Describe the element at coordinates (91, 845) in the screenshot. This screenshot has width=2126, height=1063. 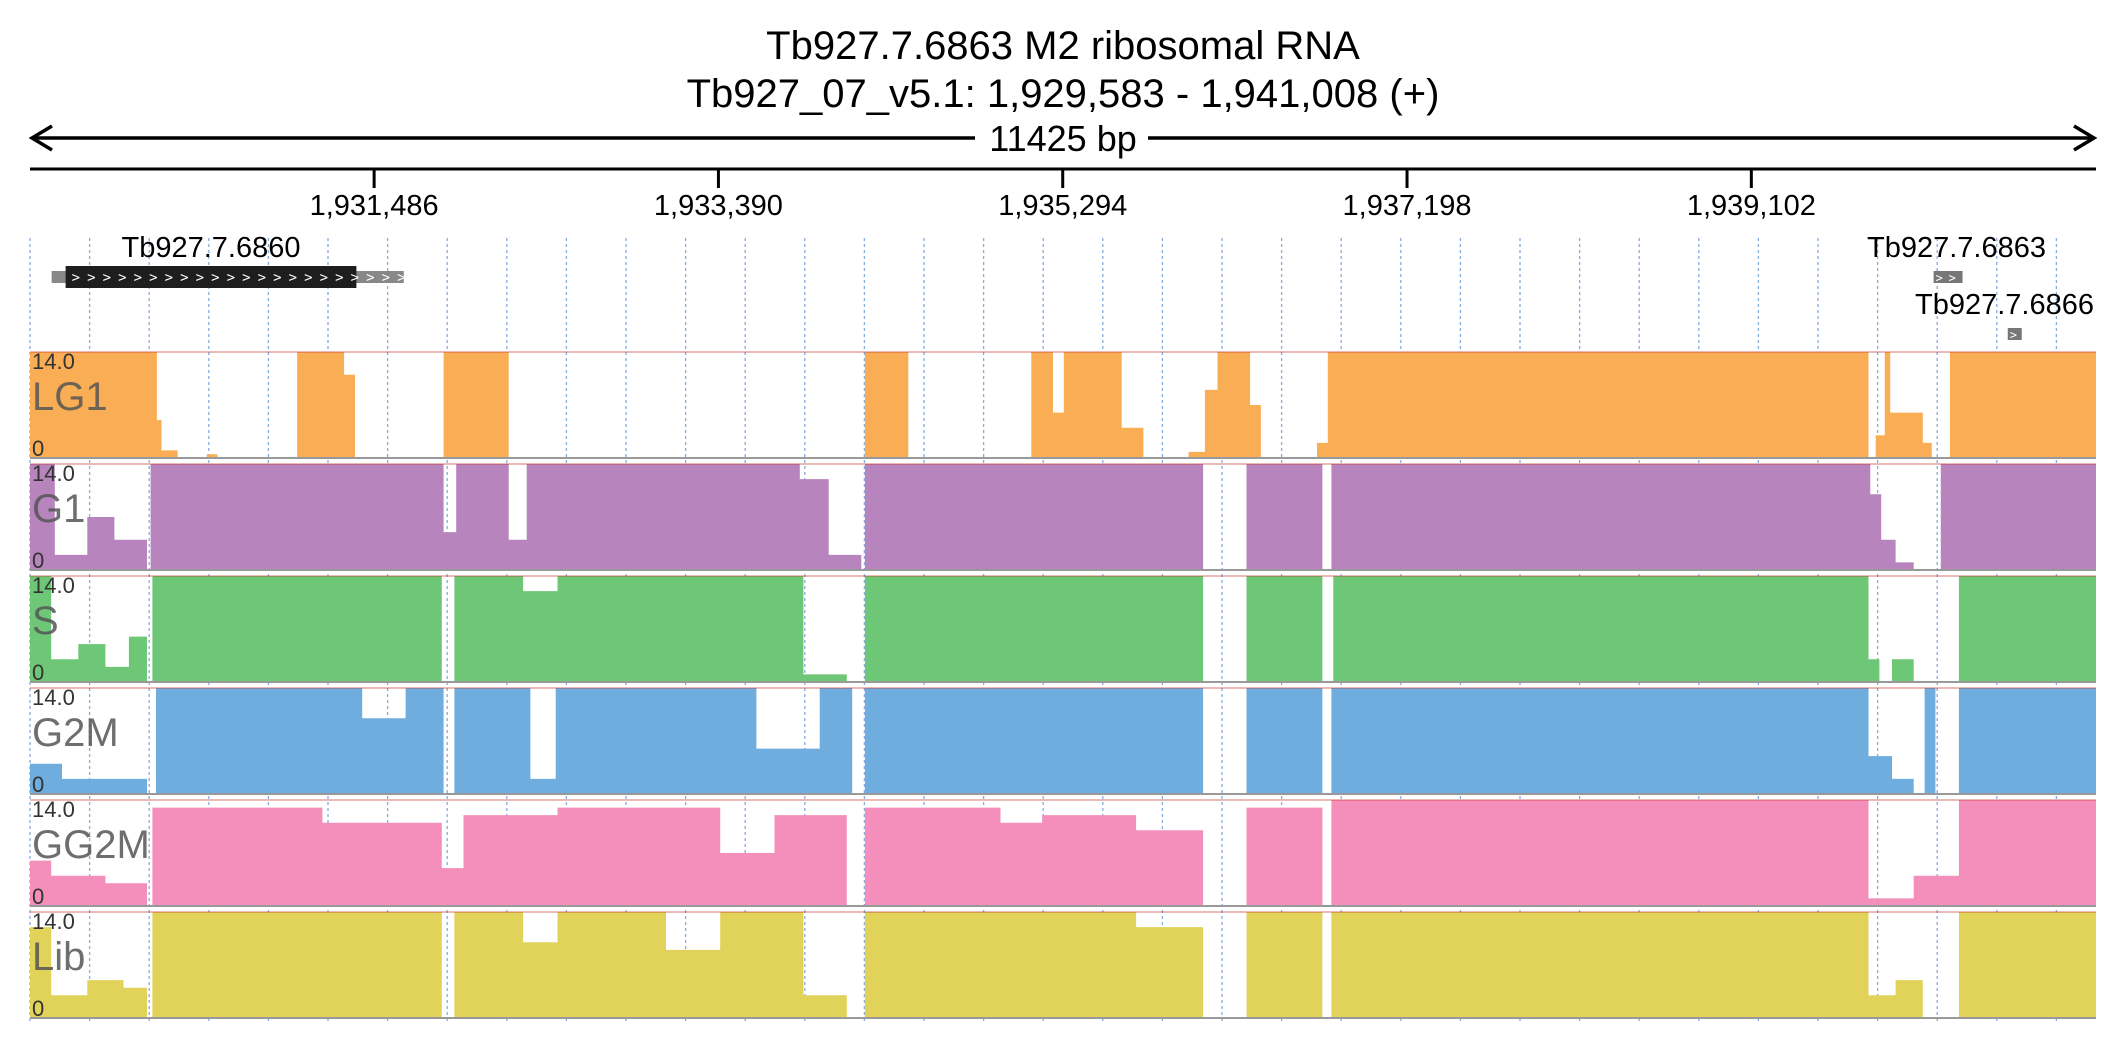
I see `track-name: GG2M` at that location.